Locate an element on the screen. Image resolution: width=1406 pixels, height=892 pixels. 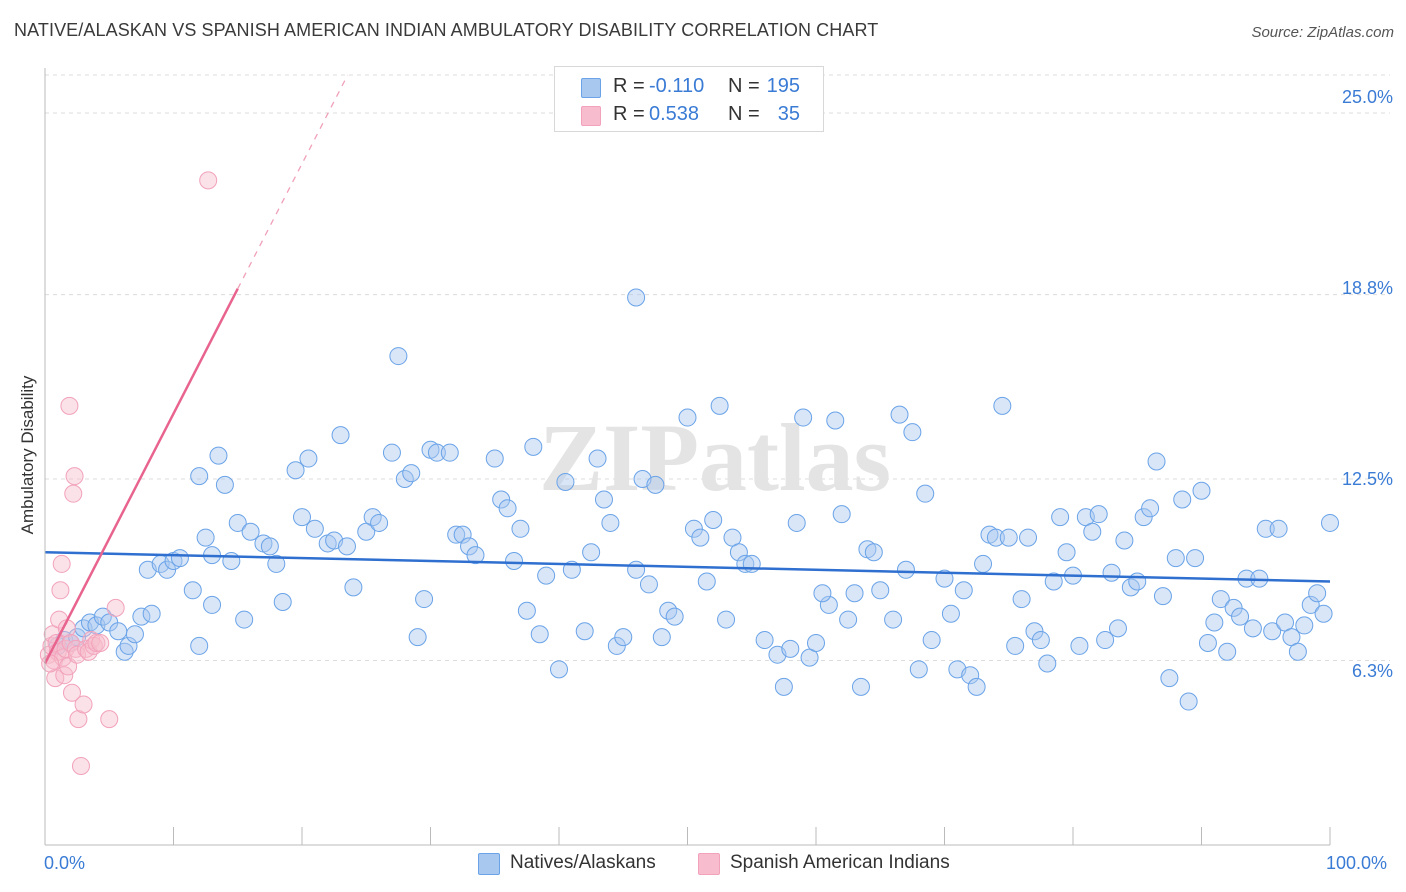
r-value: 0.538 is located at coordinates (674, 114).